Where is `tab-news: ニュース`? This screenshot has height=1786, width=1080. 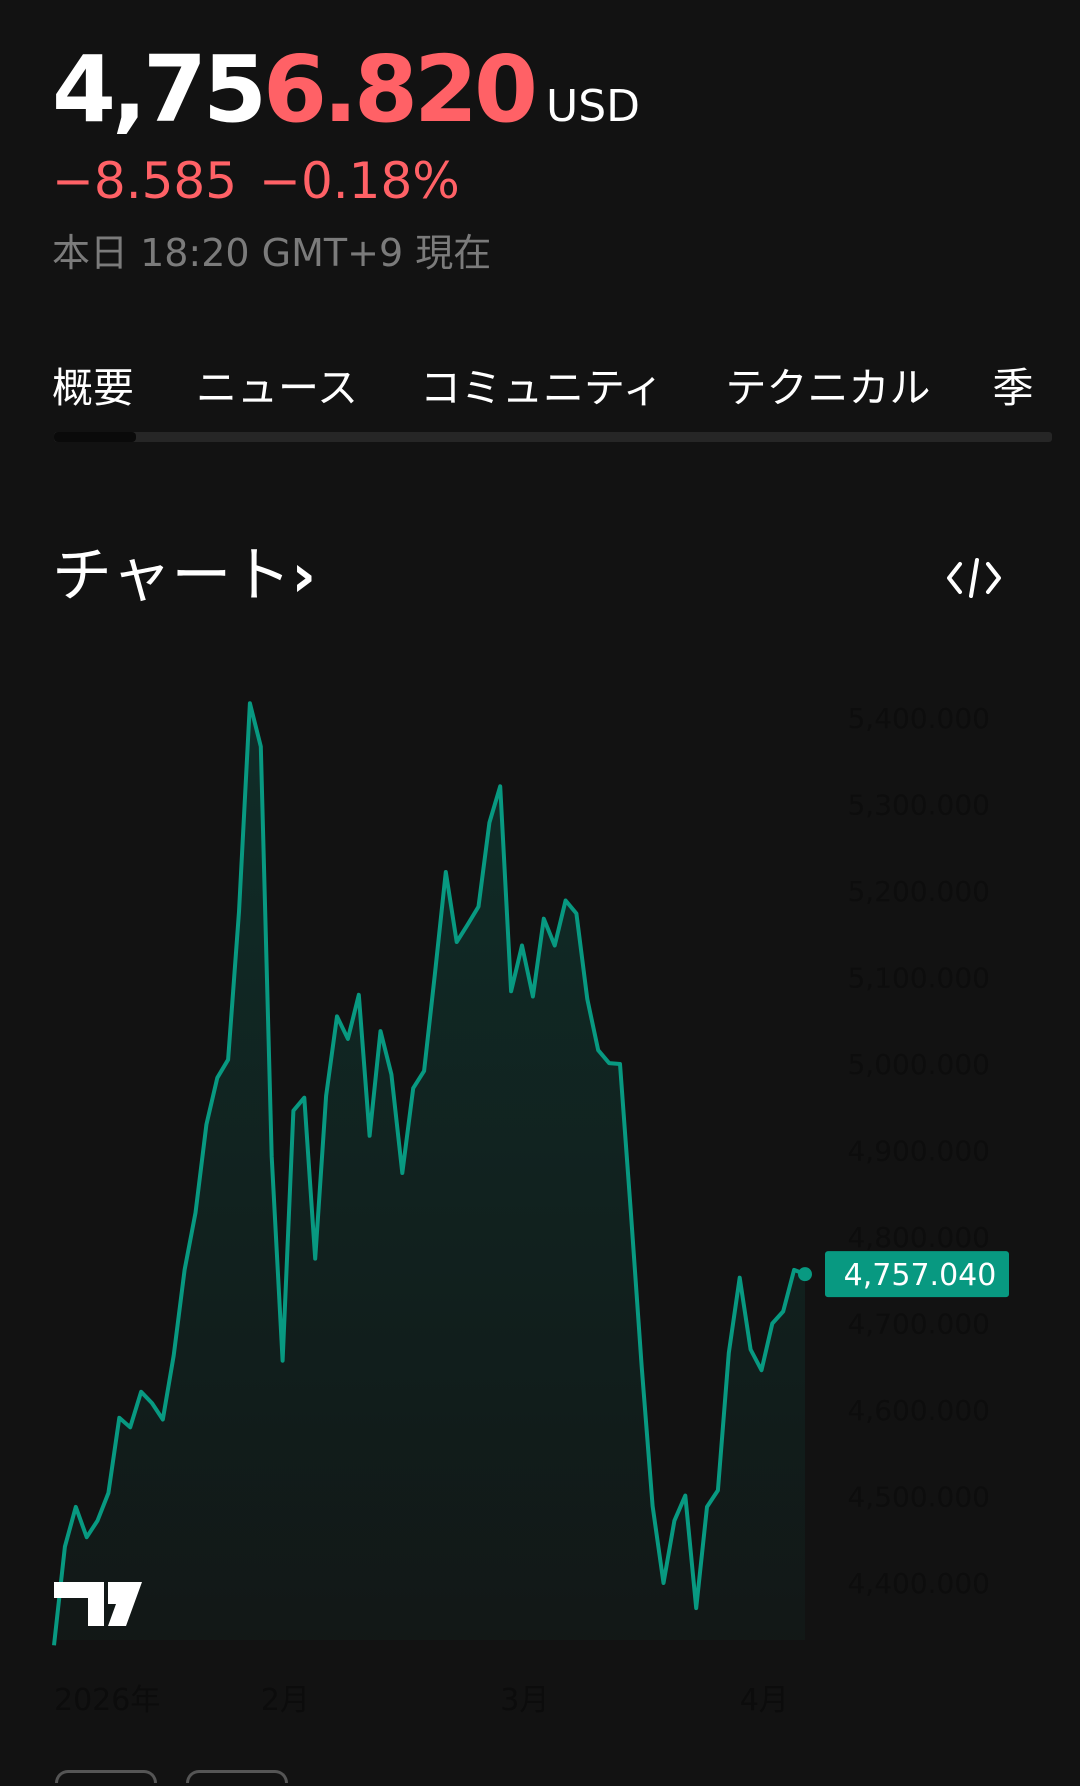
tab-news: ニュース is located at coordinates (277, 388).